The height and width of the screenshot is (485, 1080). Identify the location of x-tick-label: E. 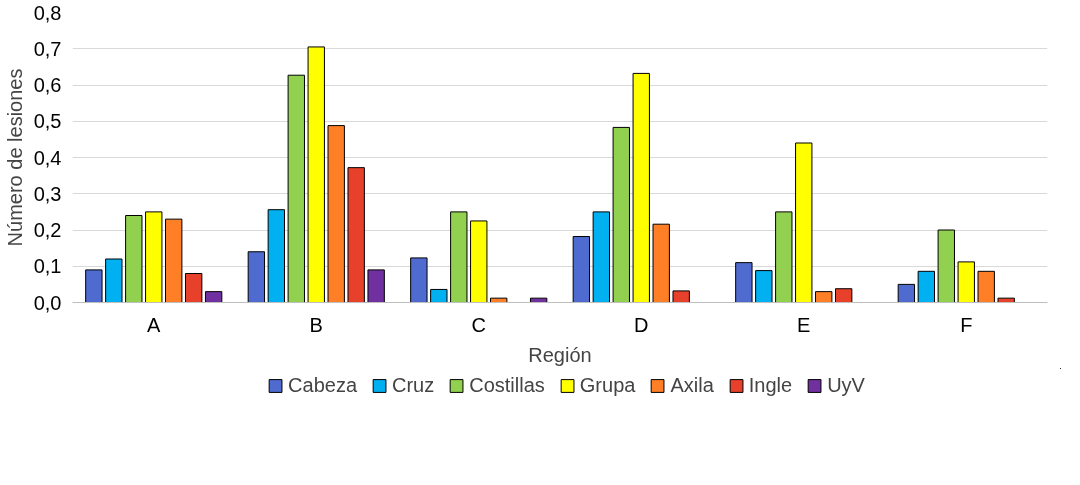
(804, 324).